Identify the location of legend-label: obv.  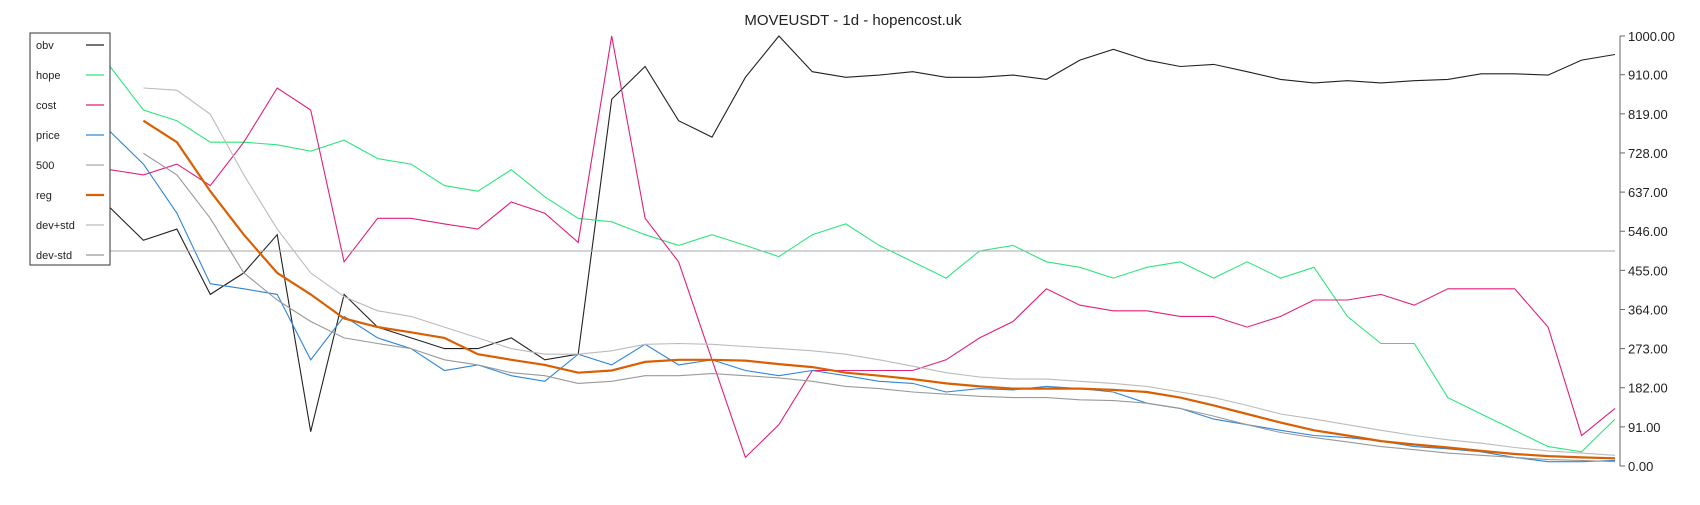
(45, 46).